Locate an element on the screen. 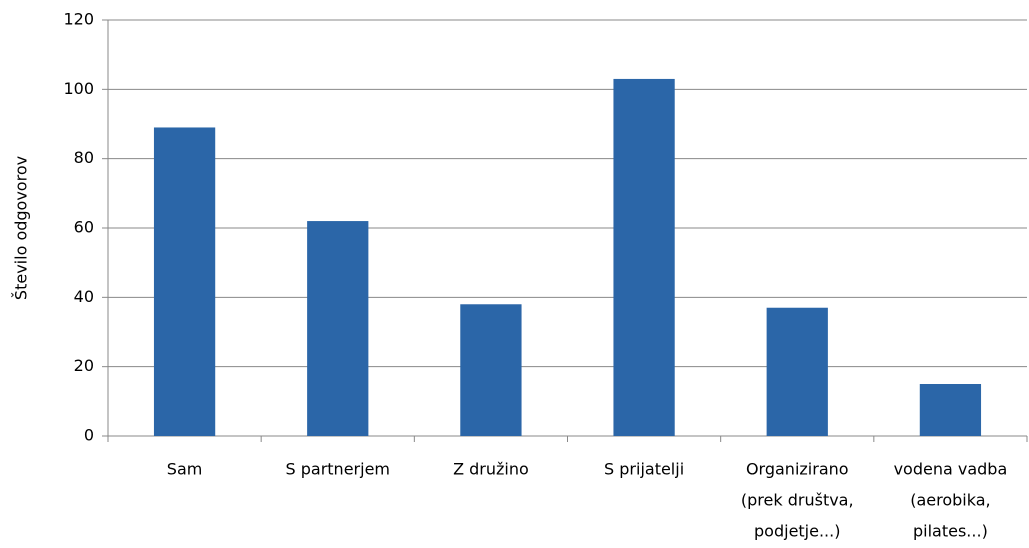 This screenshot has width=1029, height=548. y-axis-label: Število odgovorov is located at coordinates (21, 228).